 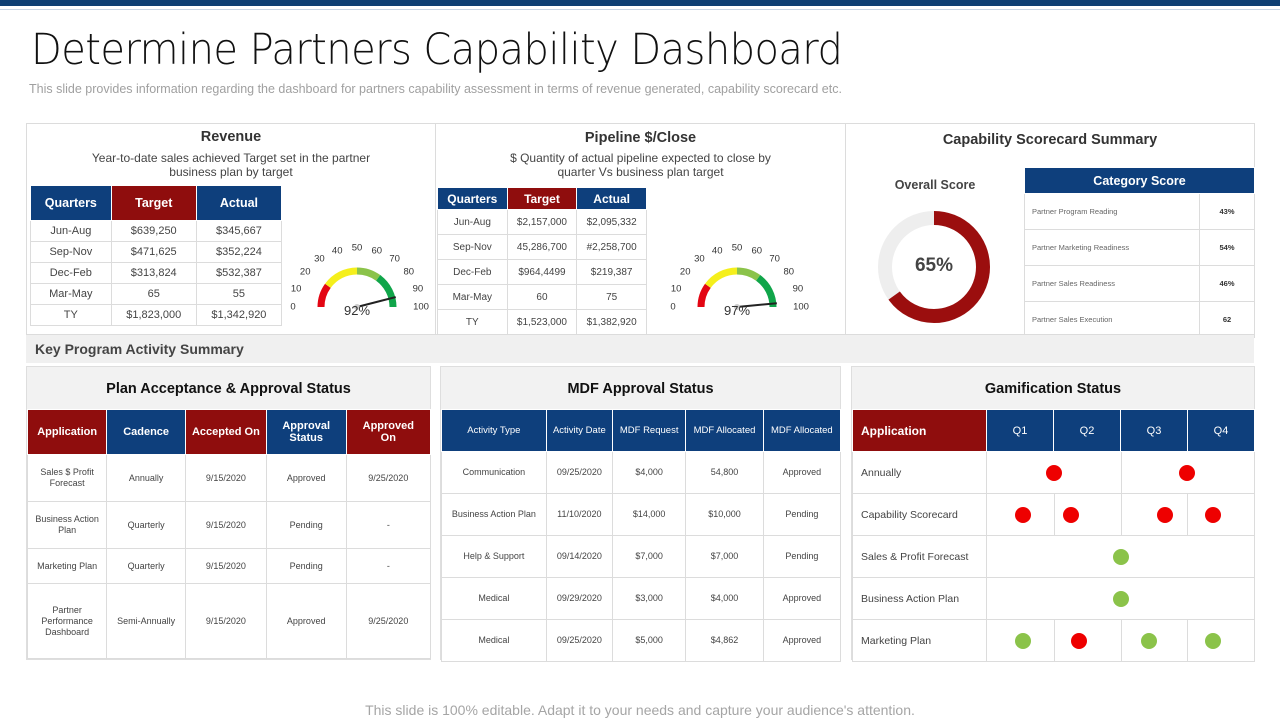 I want to click on col-actual: Actual, so click(x=611, y=198).